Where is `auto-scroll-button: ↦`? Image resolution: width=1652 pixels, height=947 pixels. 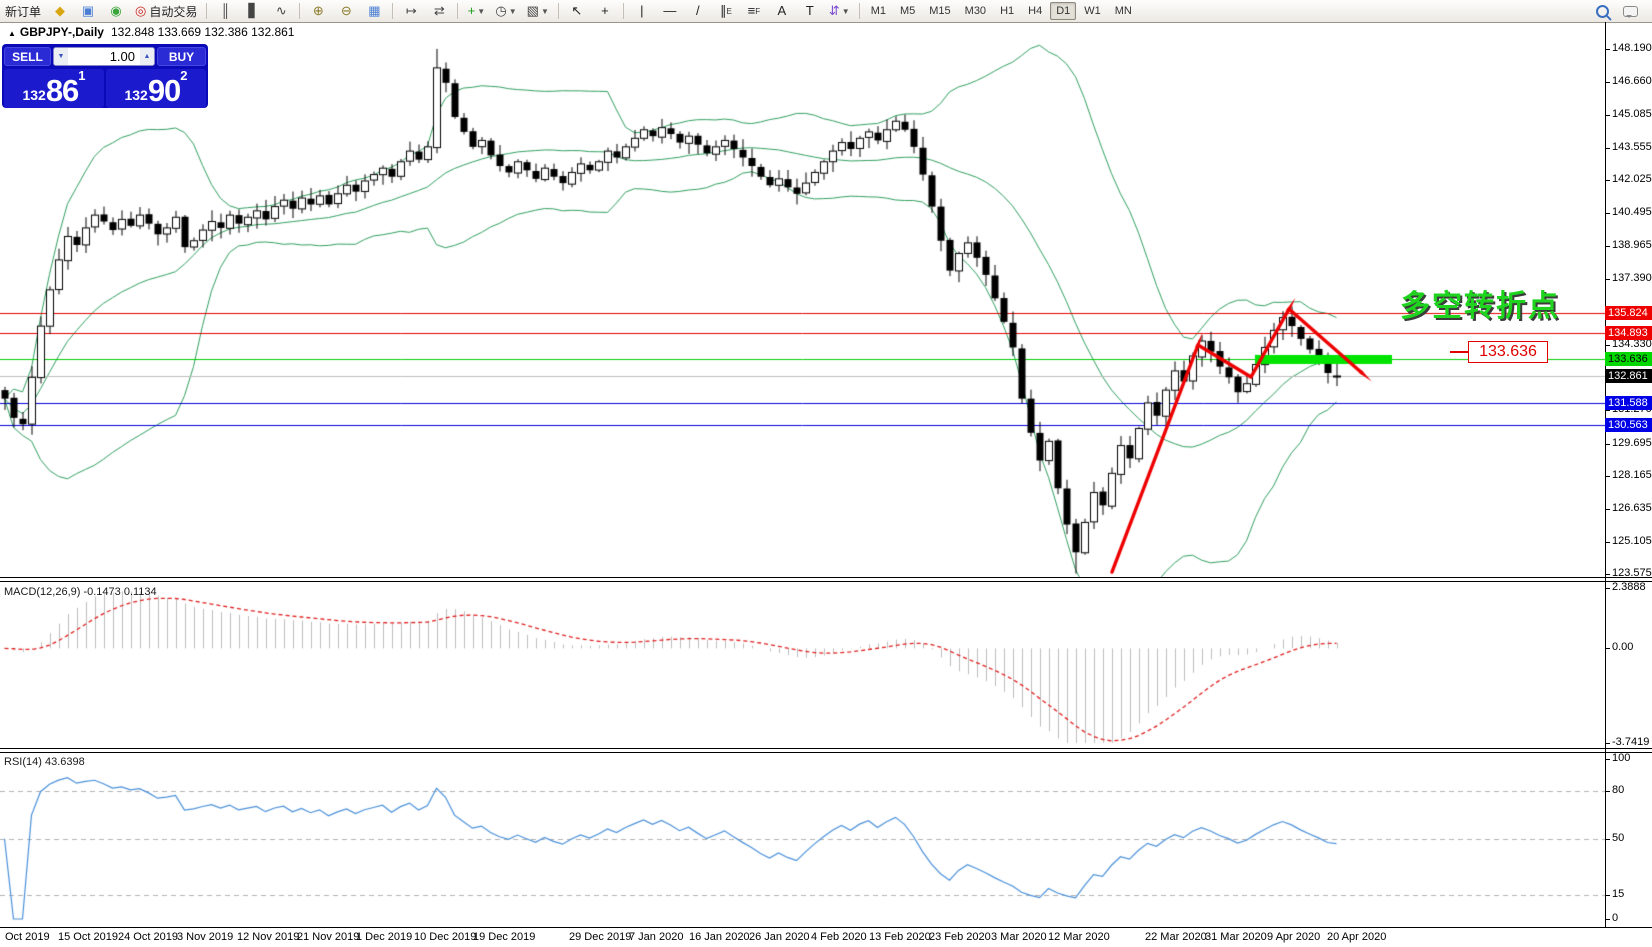
auto-scroll-button: ↦ is located at coordinates (411, 11).